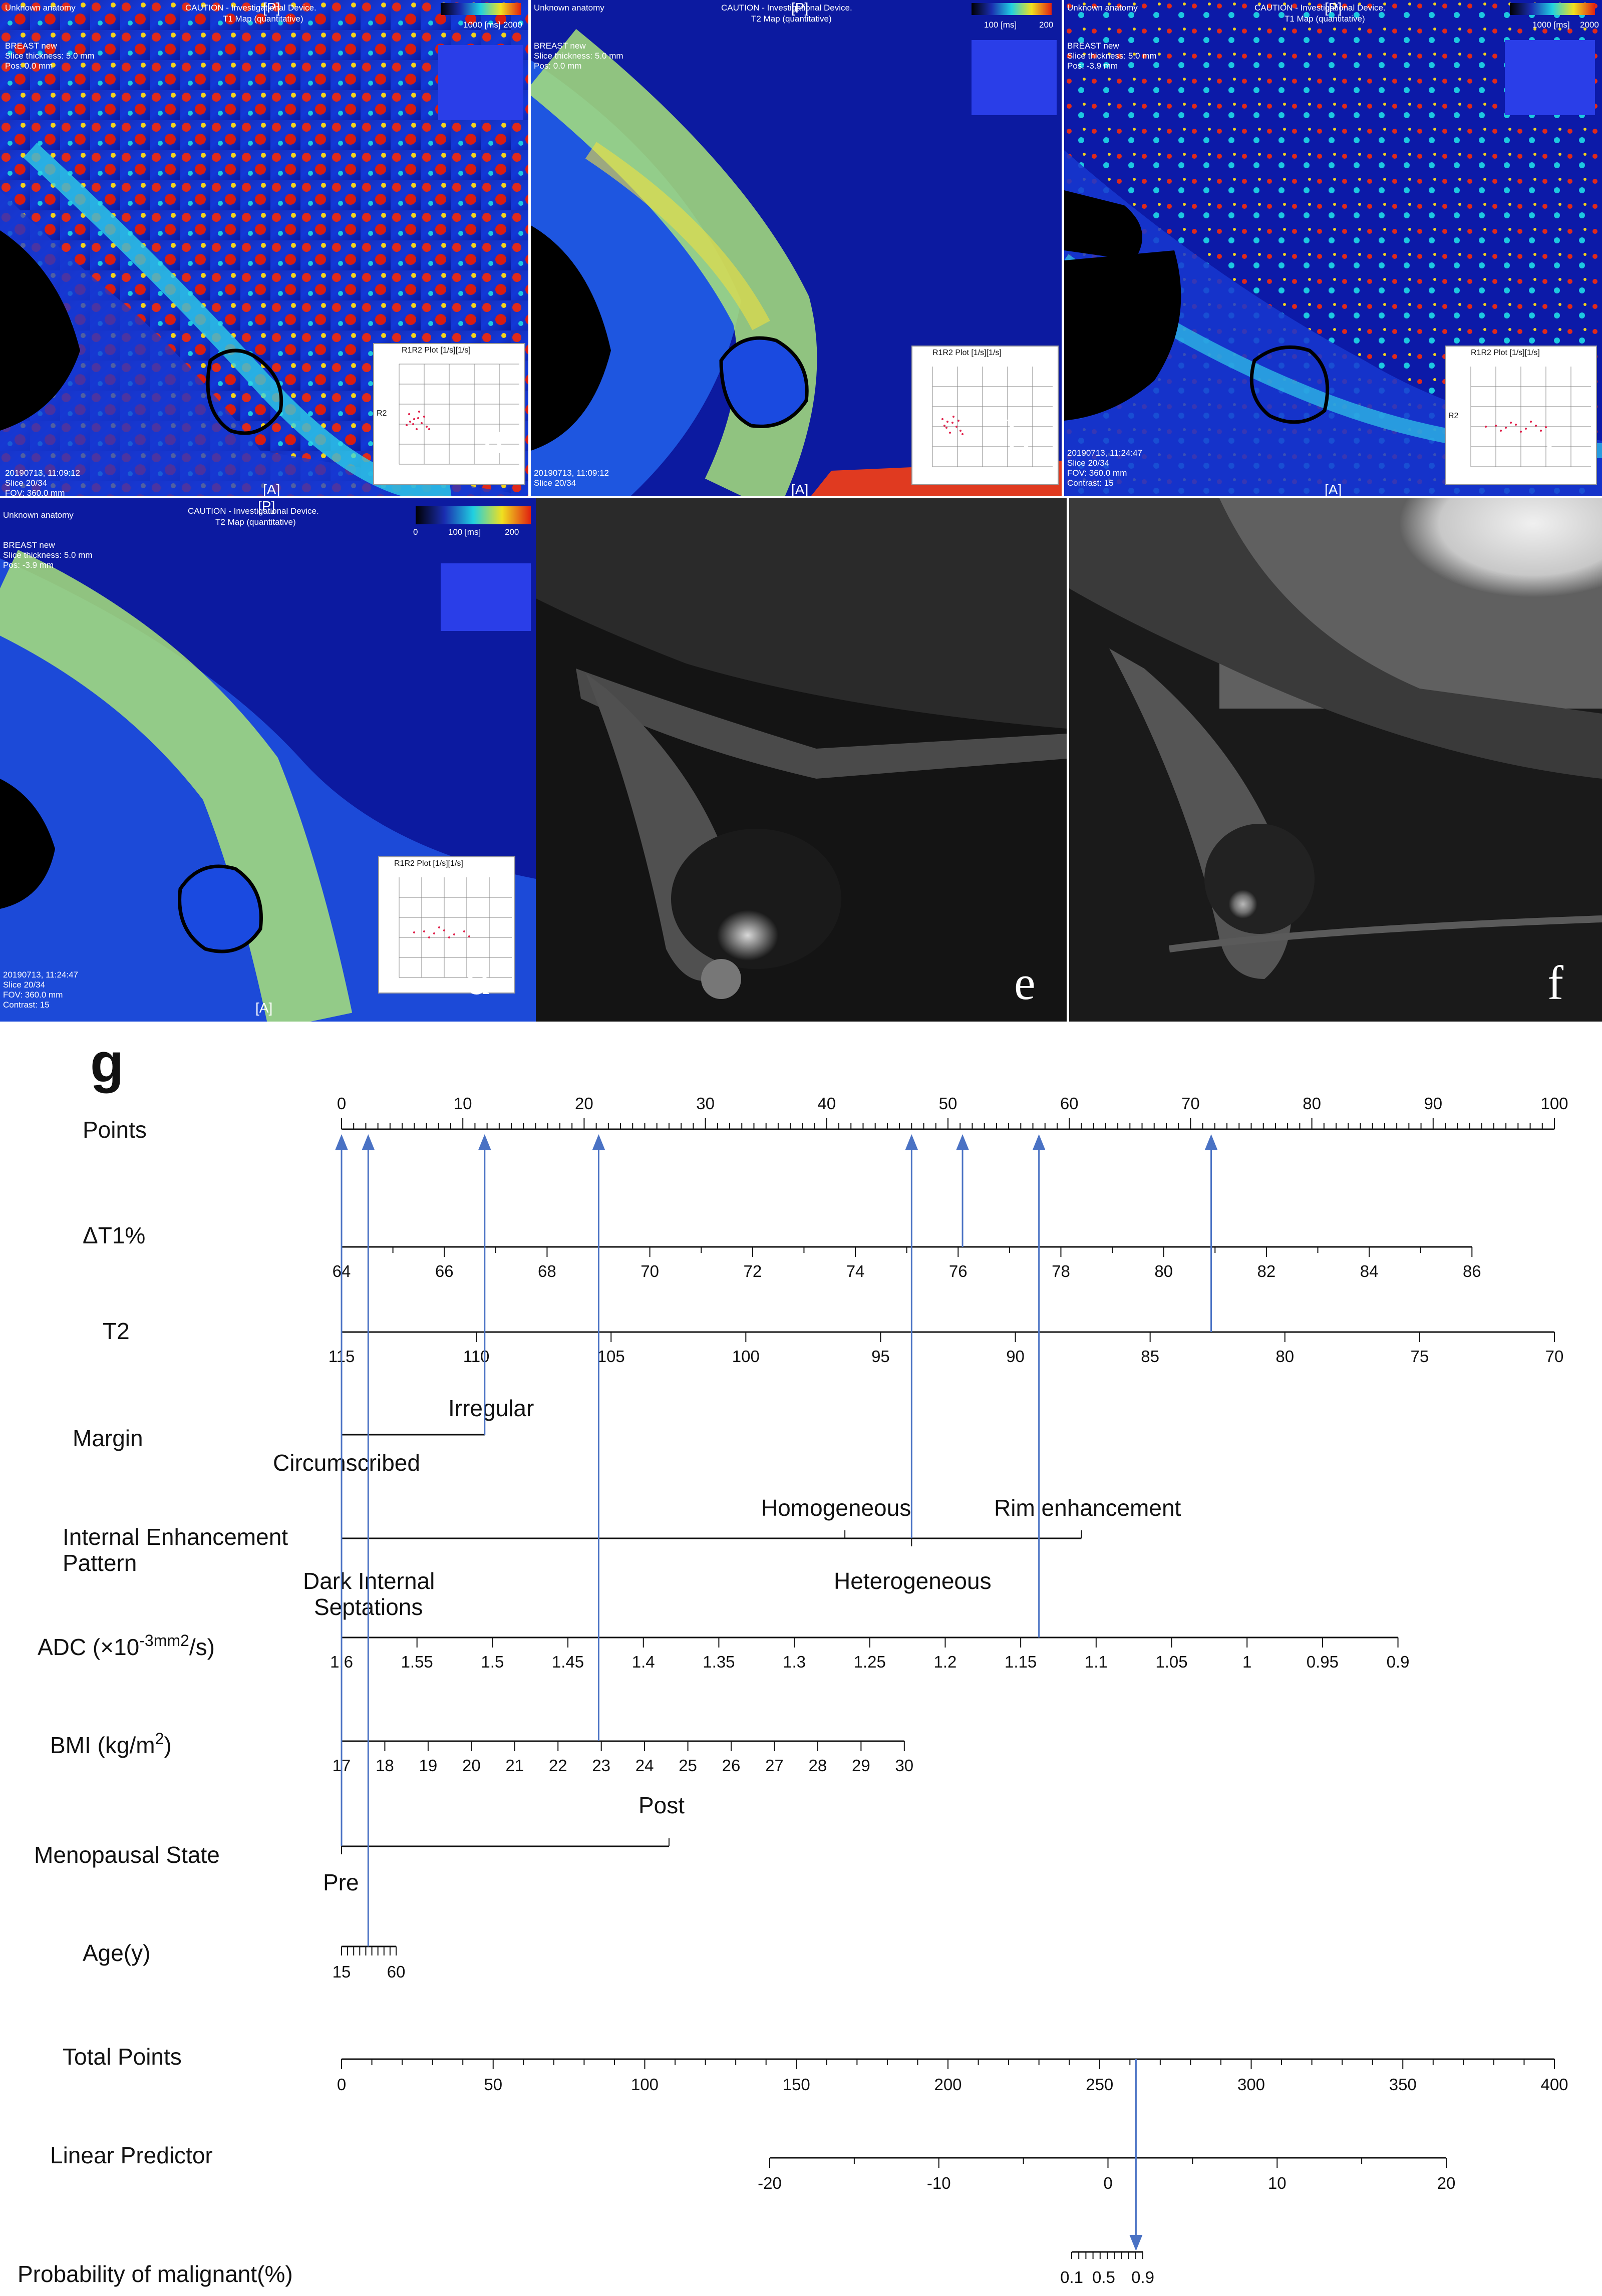  Describe the element at coordinates (797, 248) in the screenshot. I see `t2-map-image` at that location.